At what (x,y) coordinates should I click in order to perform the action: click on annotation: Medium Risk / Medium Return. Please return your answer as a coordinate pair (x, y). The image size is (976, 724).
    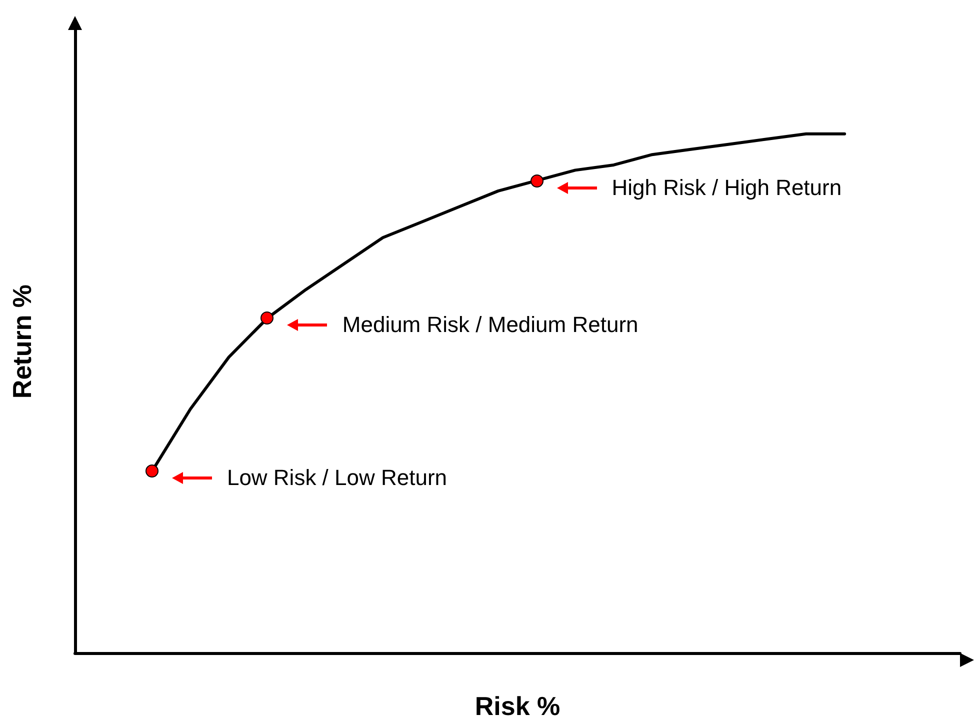
    Looking at the image, I should click on (490, 325).